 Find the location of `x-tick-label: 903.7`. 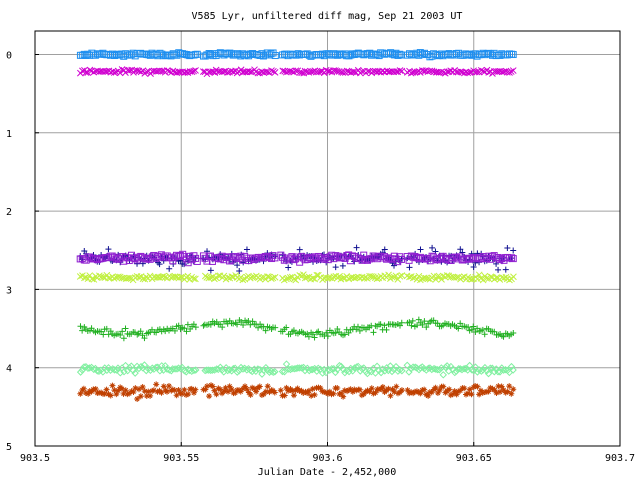

x-tick-label: 903.7 is located at coordinates (620, 458).